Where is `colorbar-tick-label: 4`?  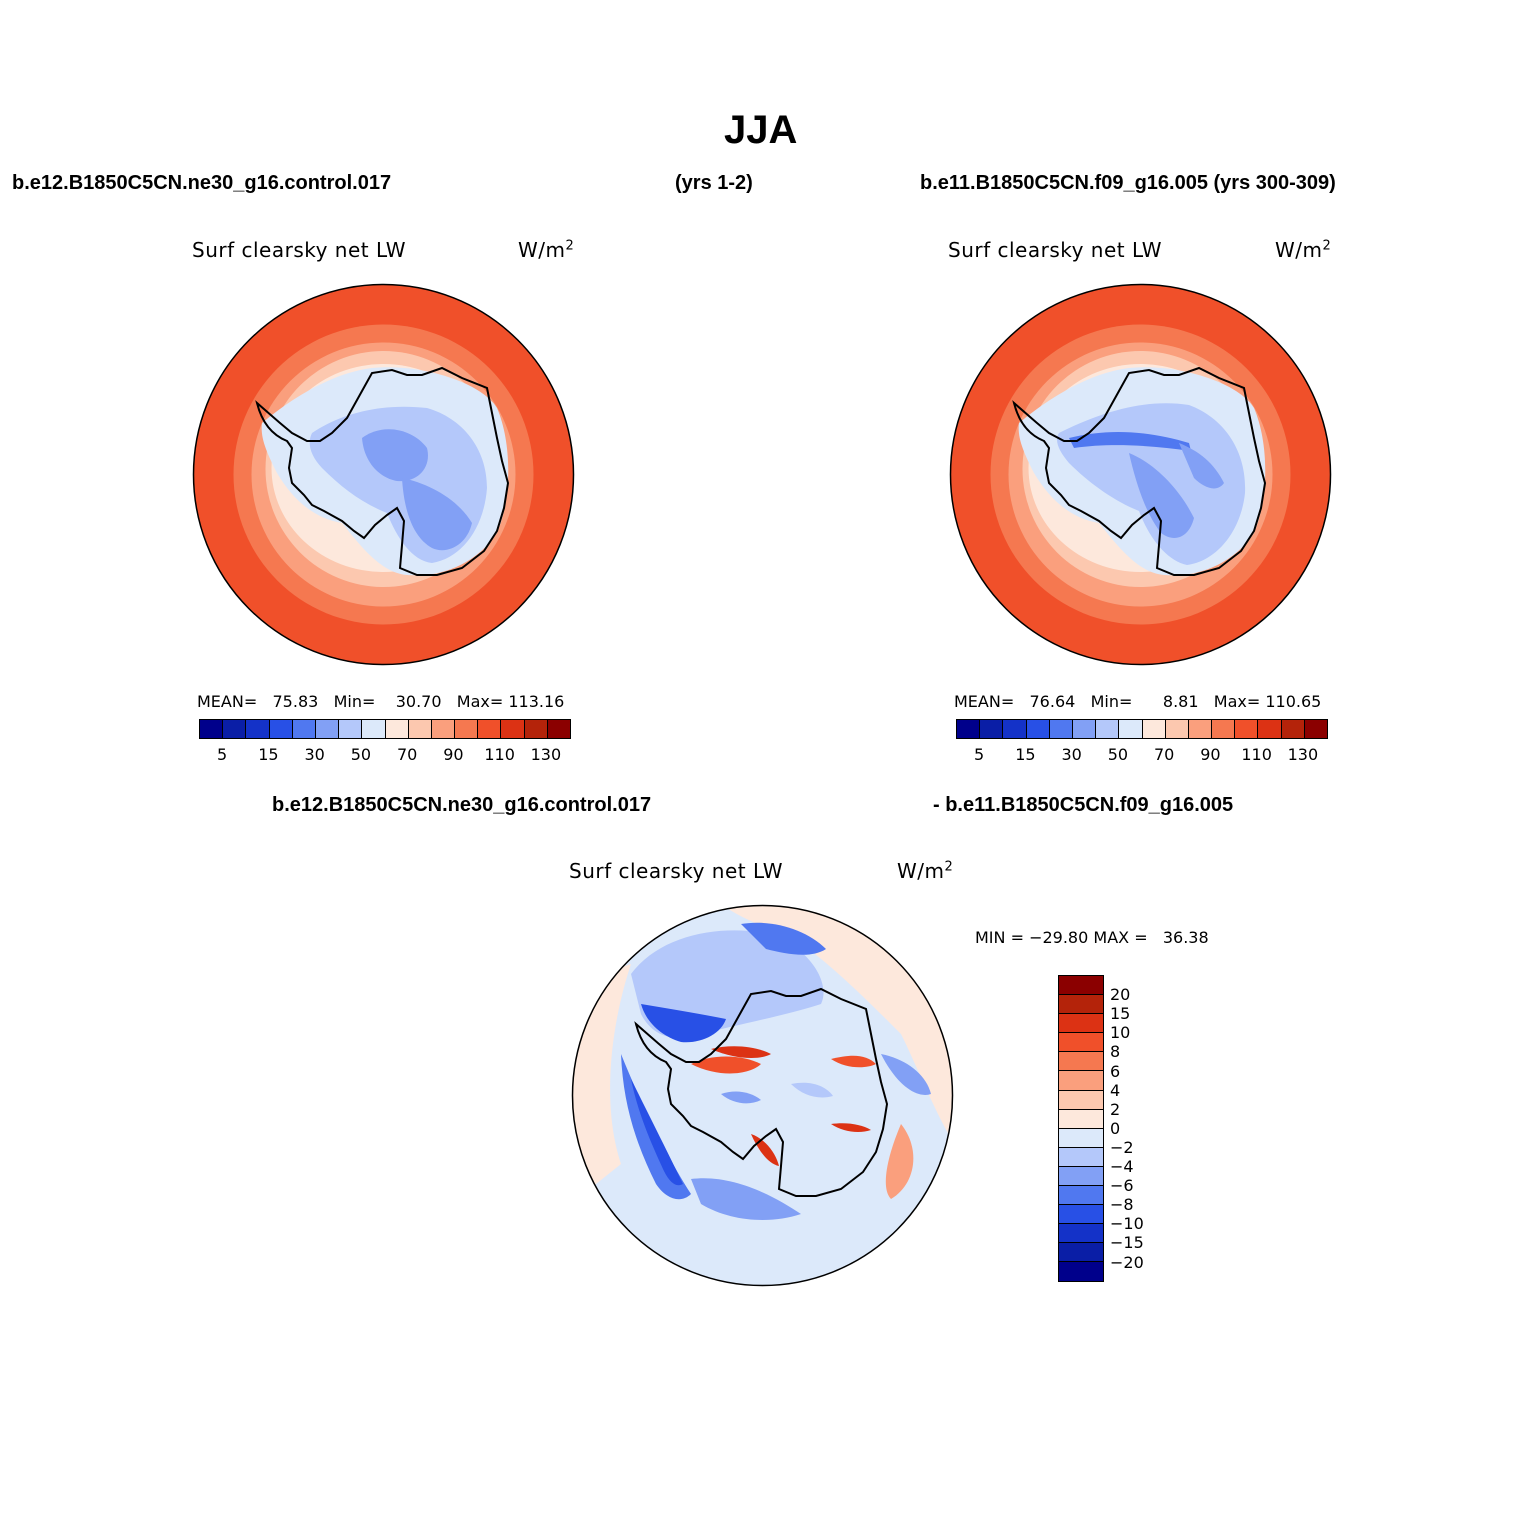 colorbar-tick-label: 4 is located at coordinates (1115, 1090).